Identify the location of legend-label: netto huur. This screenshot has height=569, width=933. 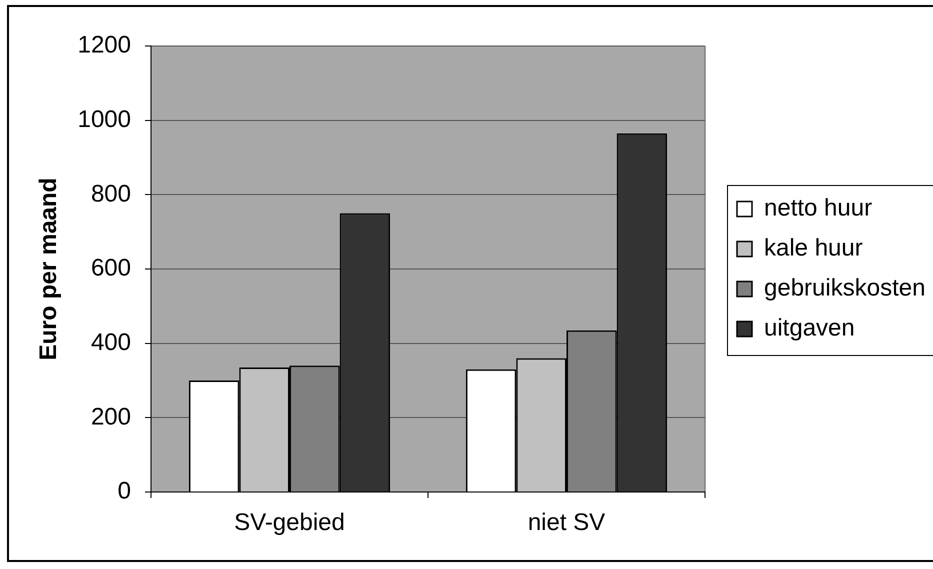
(818, 208).